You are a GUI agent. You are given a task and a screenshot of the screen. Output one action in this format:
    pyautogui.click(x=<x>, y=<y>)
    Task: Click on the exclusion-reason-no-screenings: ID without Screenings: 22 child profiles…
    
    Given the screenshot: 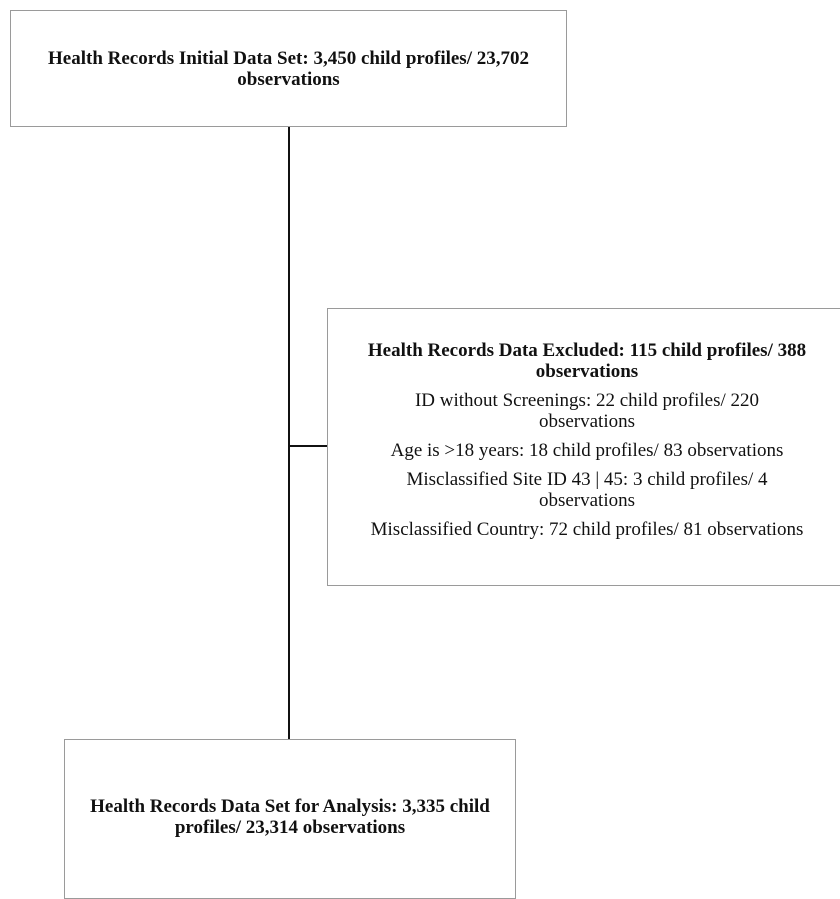 What is the action you would take?
    pyautogui.click(x=587, y=411)
    